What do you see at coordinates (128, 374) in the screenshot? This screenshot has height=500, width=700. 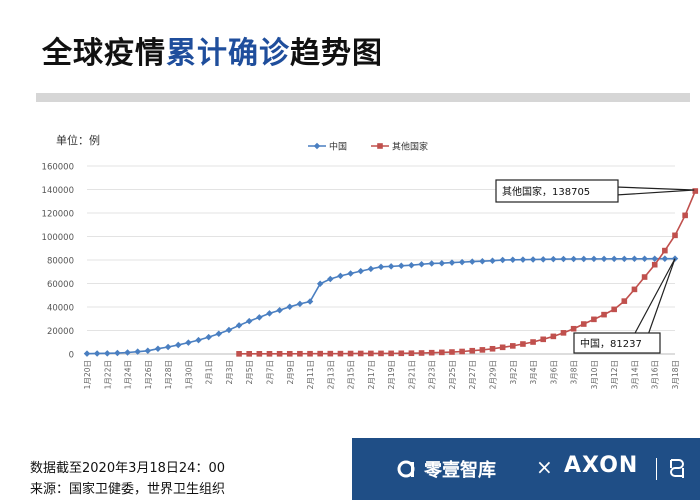 I see `x-tick-label: 1月24日` at bounding box center [128, 374].